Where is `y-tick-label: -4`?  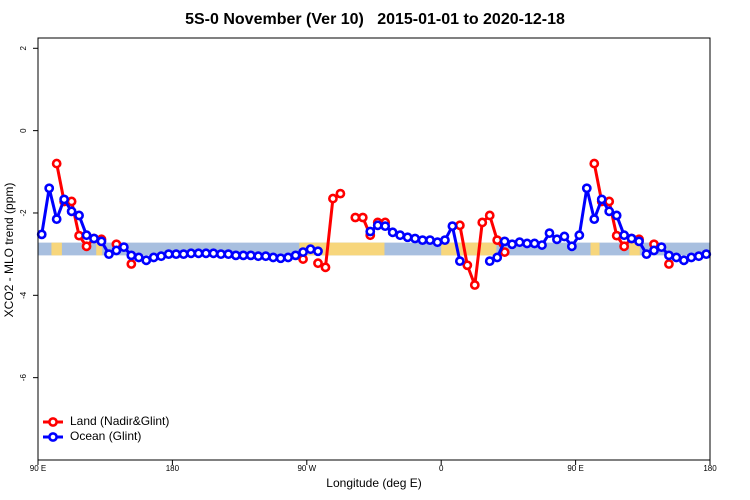
y-tick-label: -4 is located at coordinates (23, 295).